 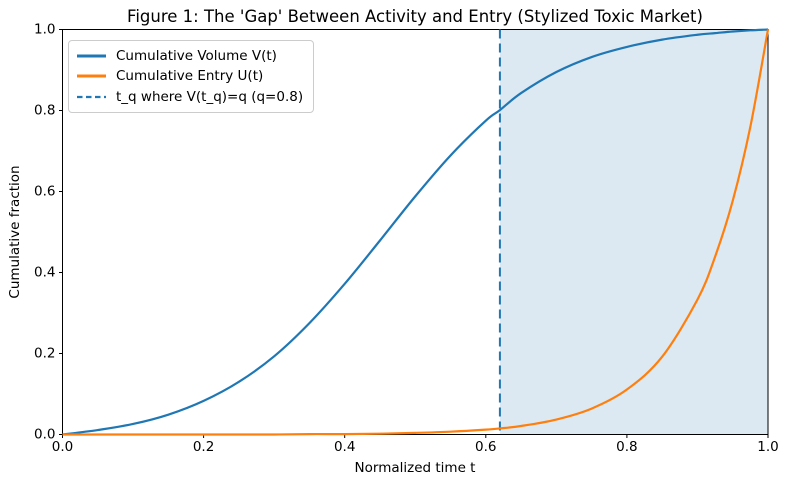 What do you see at coordinates (626, 447) in the screenshot?
I see `x-tick-label: 0.8` at bounding box center [626, 447].